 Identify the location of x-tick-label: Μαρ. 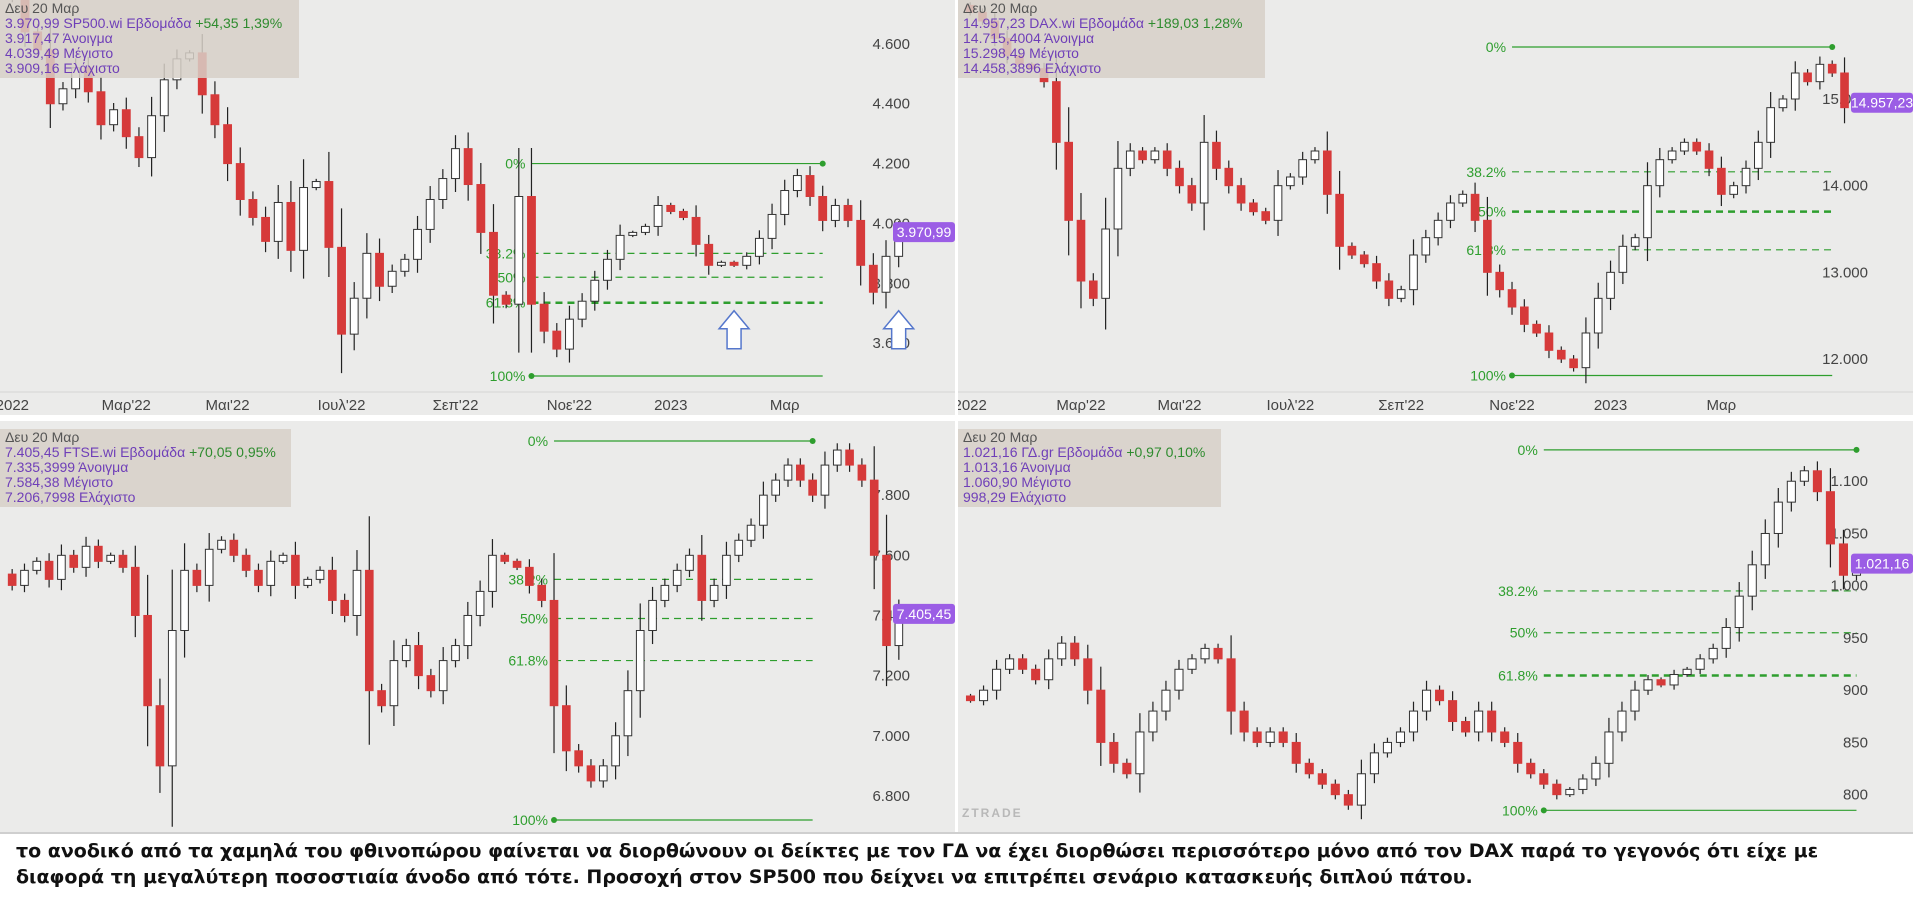
(1722, 405).